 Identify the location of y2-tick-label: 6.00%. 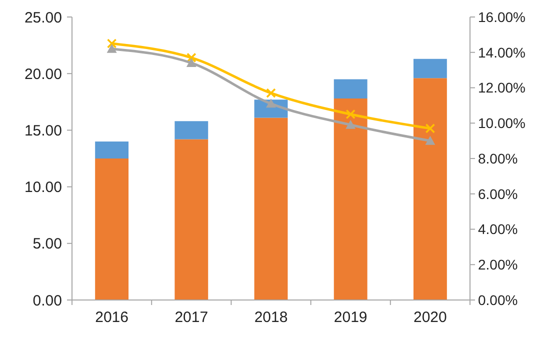
(498, 194).